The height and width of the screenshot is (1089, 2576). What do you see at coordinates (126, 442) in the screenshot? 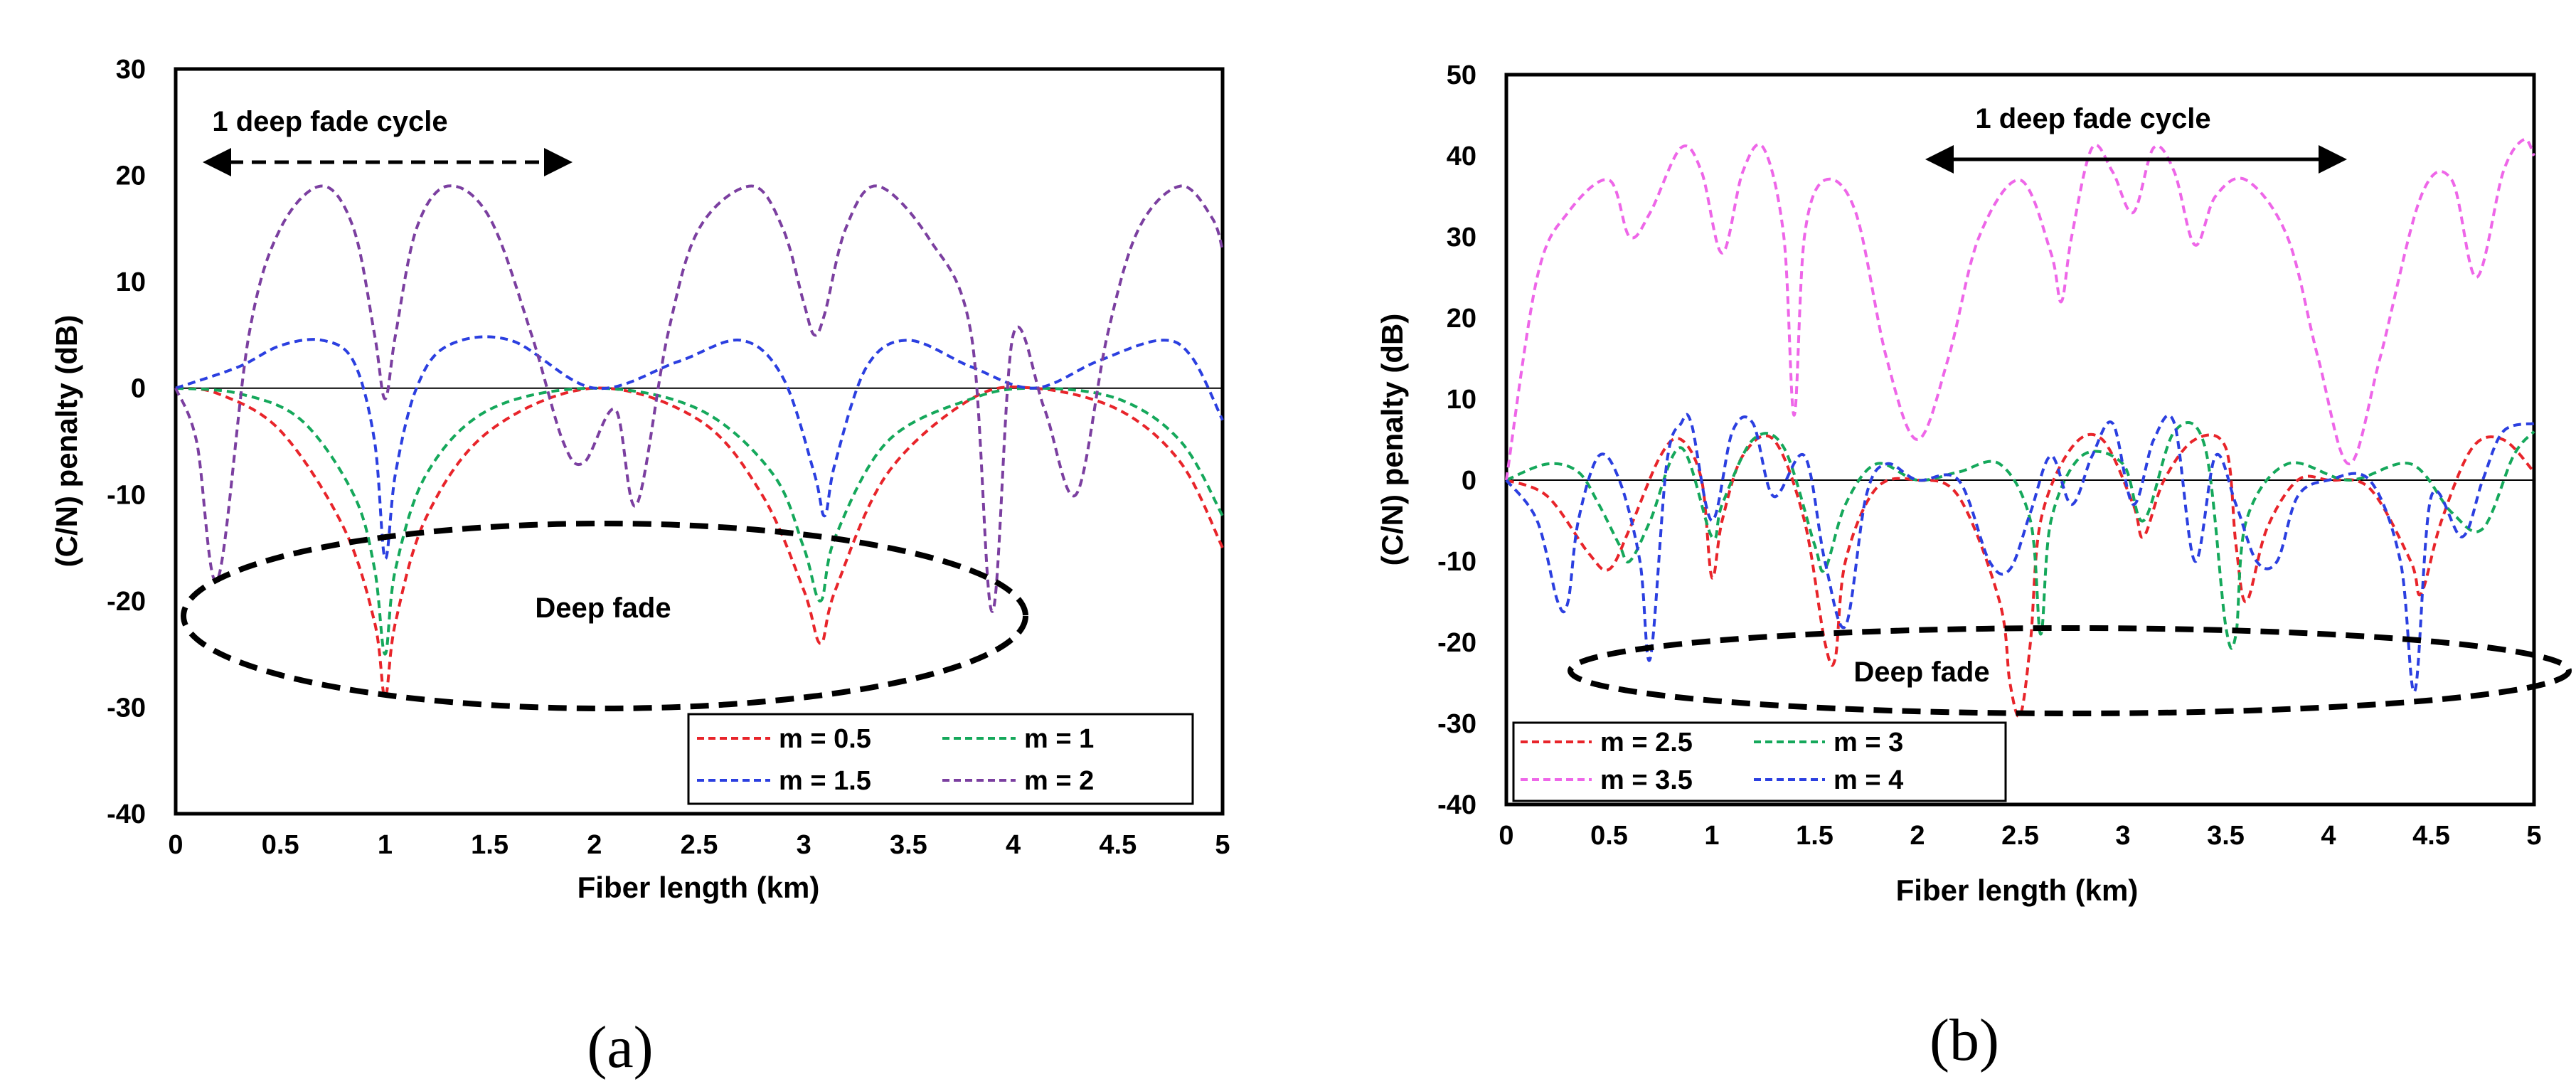
I see `y-tick-labels: 30 20 10 0 -10 -20 -30 -40` at bounding box center [126, 442].